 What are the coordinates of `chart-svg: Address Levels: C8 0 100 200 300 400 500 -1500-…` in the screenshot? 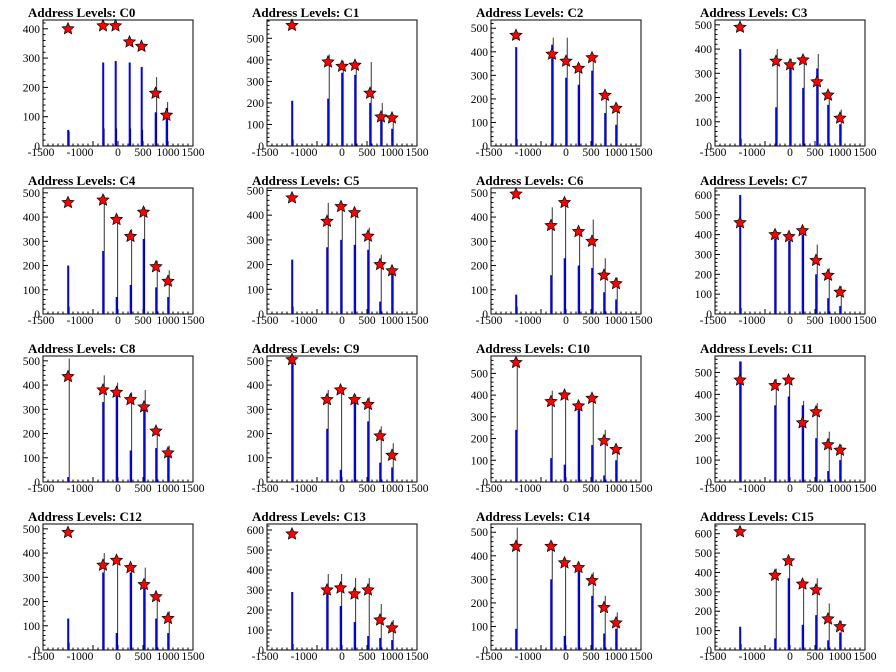 It's located at (114, 418).